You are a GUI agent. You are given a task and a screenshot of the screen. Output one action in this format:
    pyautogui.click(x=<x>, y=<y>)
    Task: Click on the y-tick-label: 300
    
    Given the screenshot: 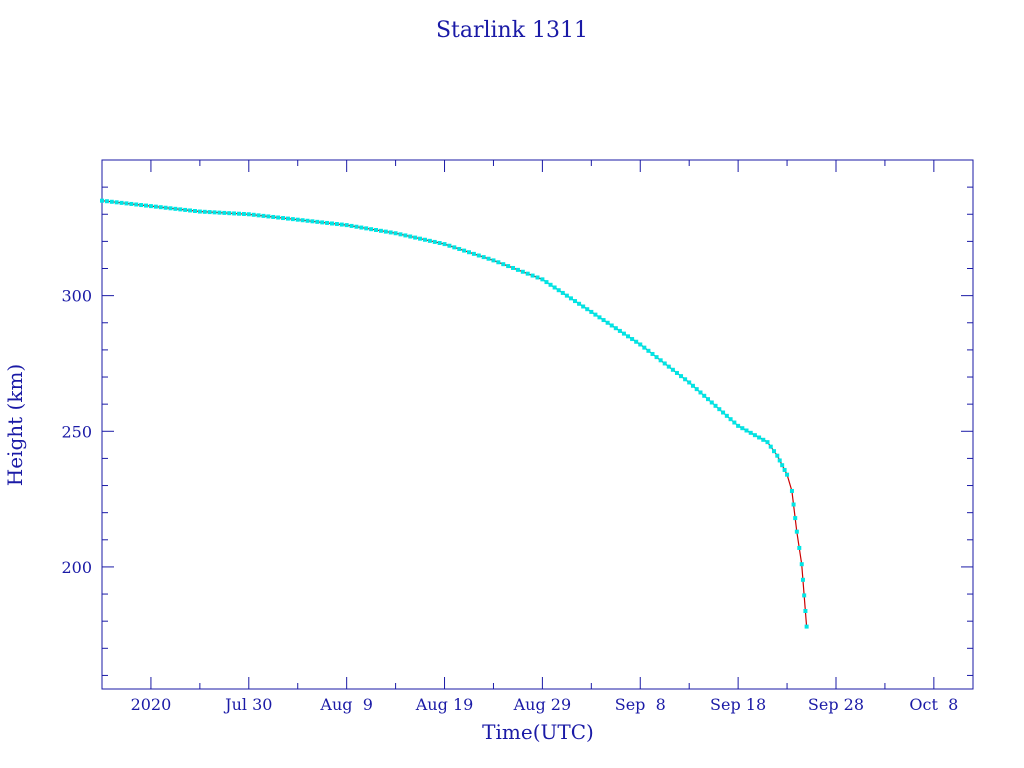 What is the action you would take?
    pyautogui.click(x=76, y=296)
    